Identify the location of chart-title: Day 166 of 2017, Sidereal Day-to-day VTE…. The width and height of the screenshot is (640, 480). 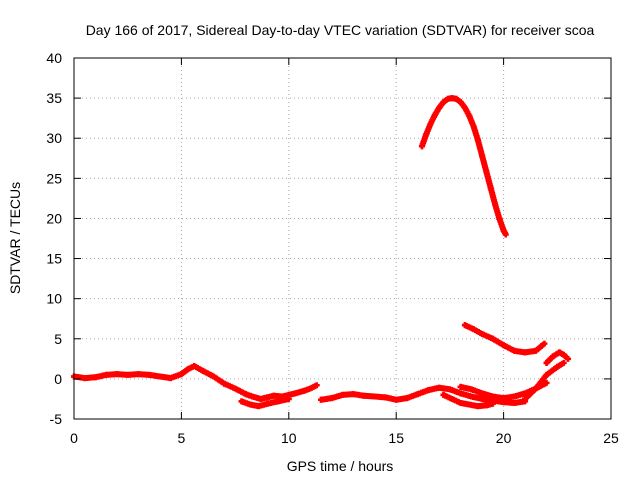
(340, 30).